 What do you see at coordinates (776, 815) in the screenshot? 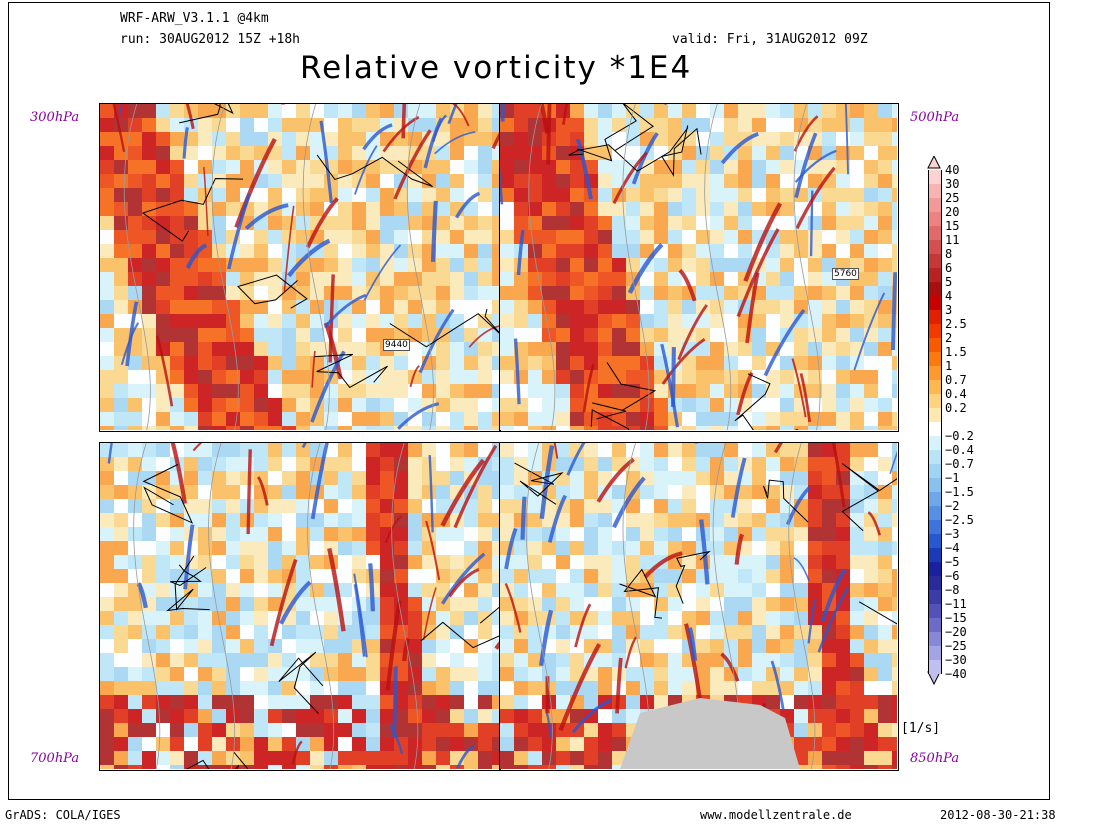
I see `footer-website: www.modellzentrale.de` at bounding box center [776, 815].